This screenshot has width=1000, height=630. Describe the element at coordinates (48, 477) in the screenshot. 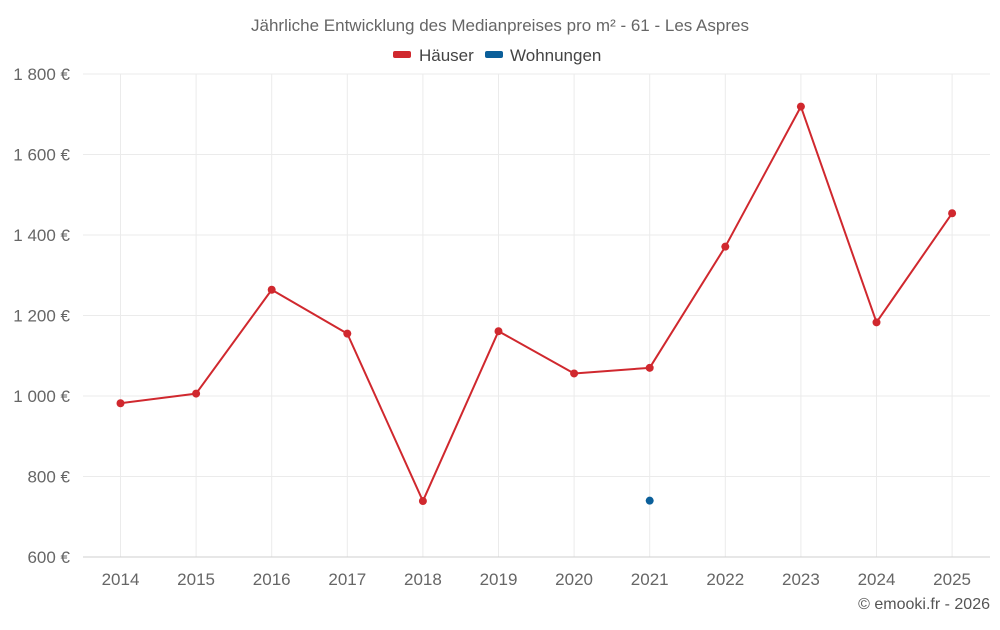

I see `y-tick-label: 800 €` at that location.